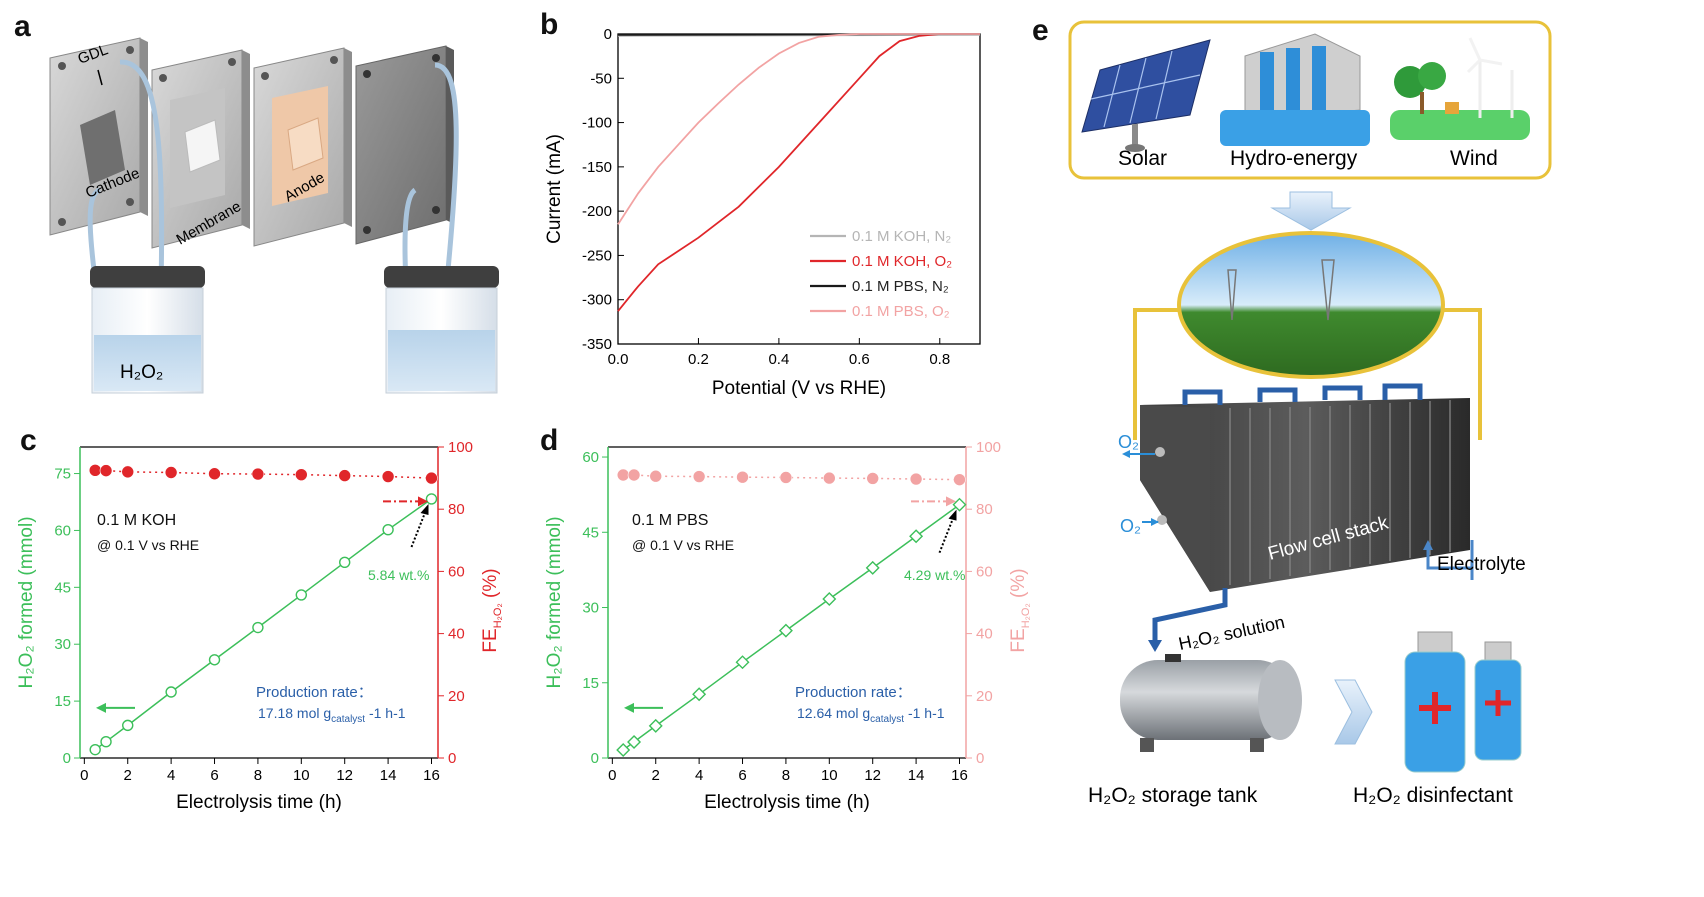 This screenshot has width=1704, height=897. I want to click on b-ytick-label: -200, so click(597, 211).